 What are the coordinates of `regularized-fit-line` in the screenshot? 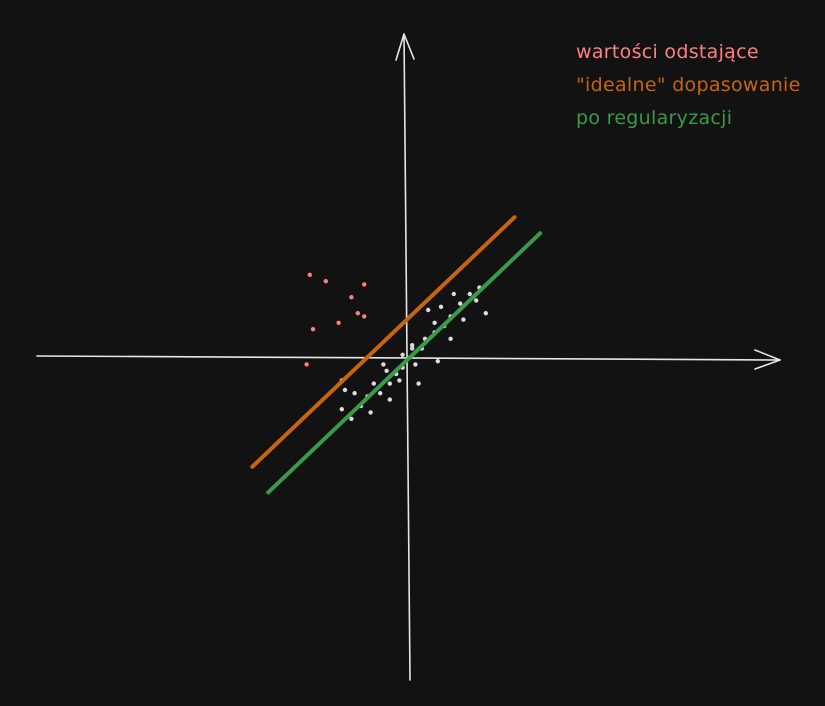 It's located at (404, 363).